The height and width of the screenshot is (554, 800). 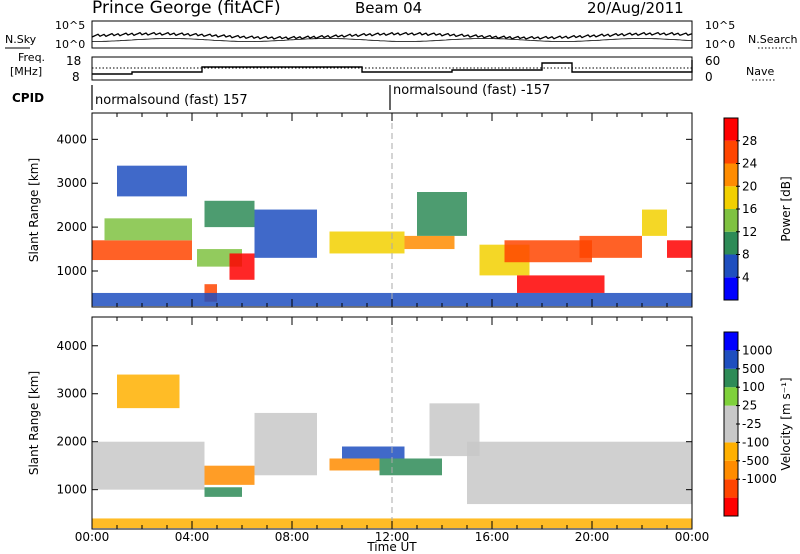 I want to click on nsearch-label: N.Search, so click(x=773, y=39).